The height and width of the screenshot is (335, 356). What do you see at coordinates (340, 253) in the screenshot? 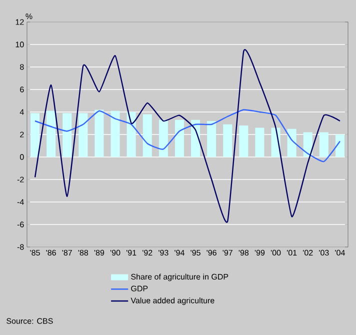
I see `x-tick-label: '04` at bounding box center [340, 253].